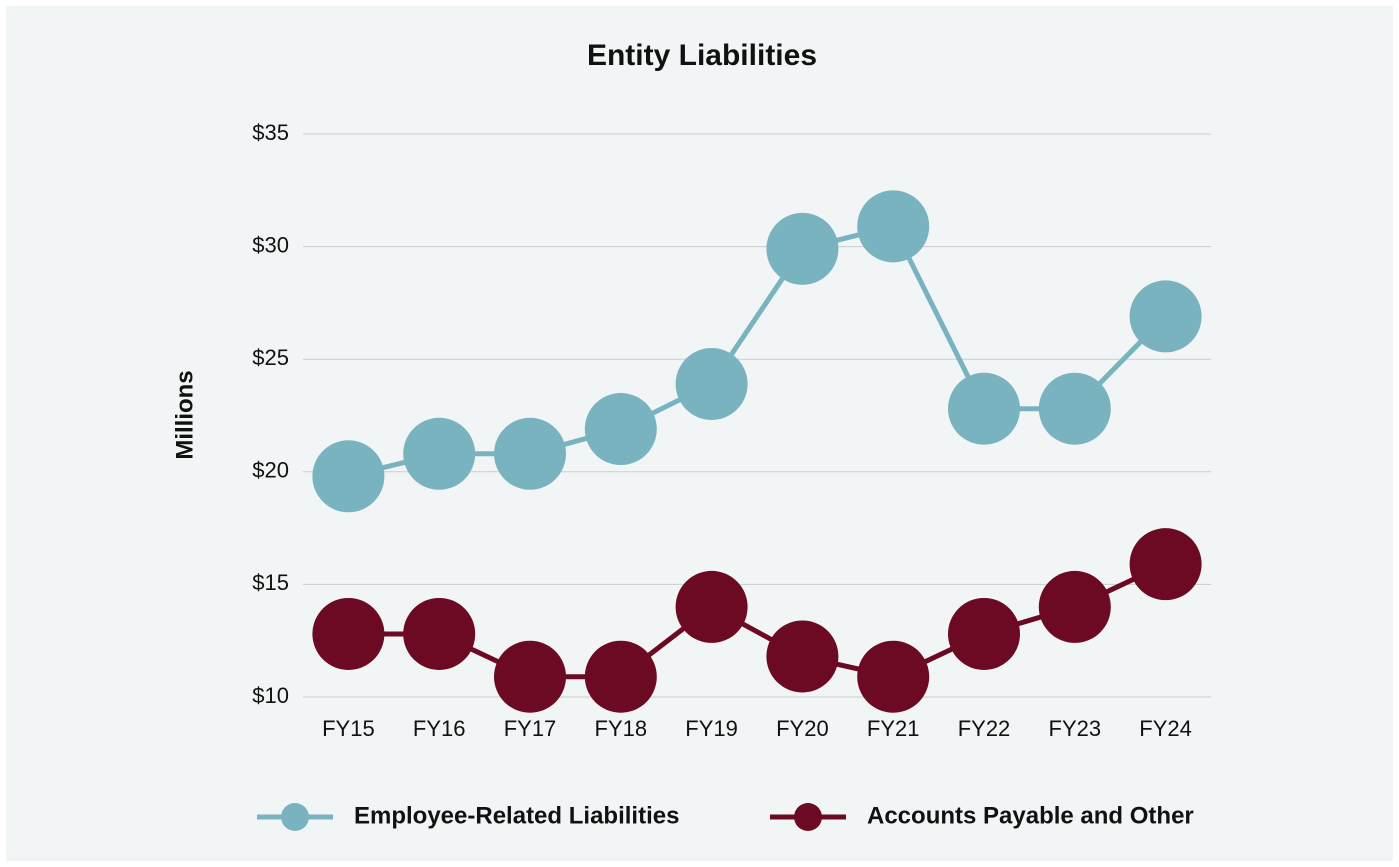 Image resolution: width=1399 pixels, height=867 pixels. What do you see at coordinates (516, 815) in the screenshot?
I see `legend-label: Employee-Related Liabilities` at bounding box center [516, 815].